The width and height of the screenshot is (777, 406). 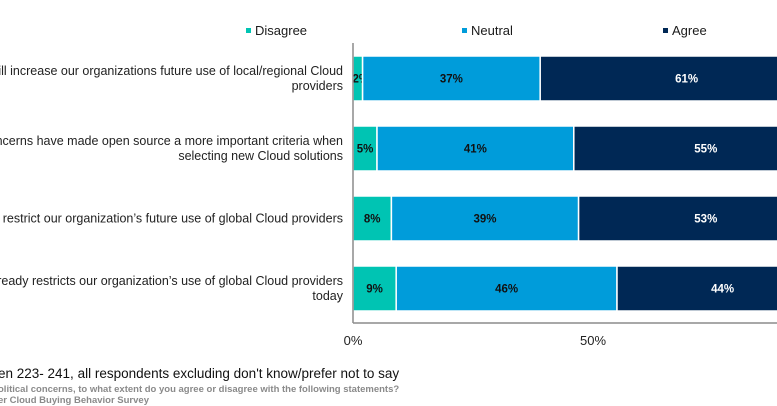 I want to click on bar-label-neutral: 41%, so click(x=475, y=150).